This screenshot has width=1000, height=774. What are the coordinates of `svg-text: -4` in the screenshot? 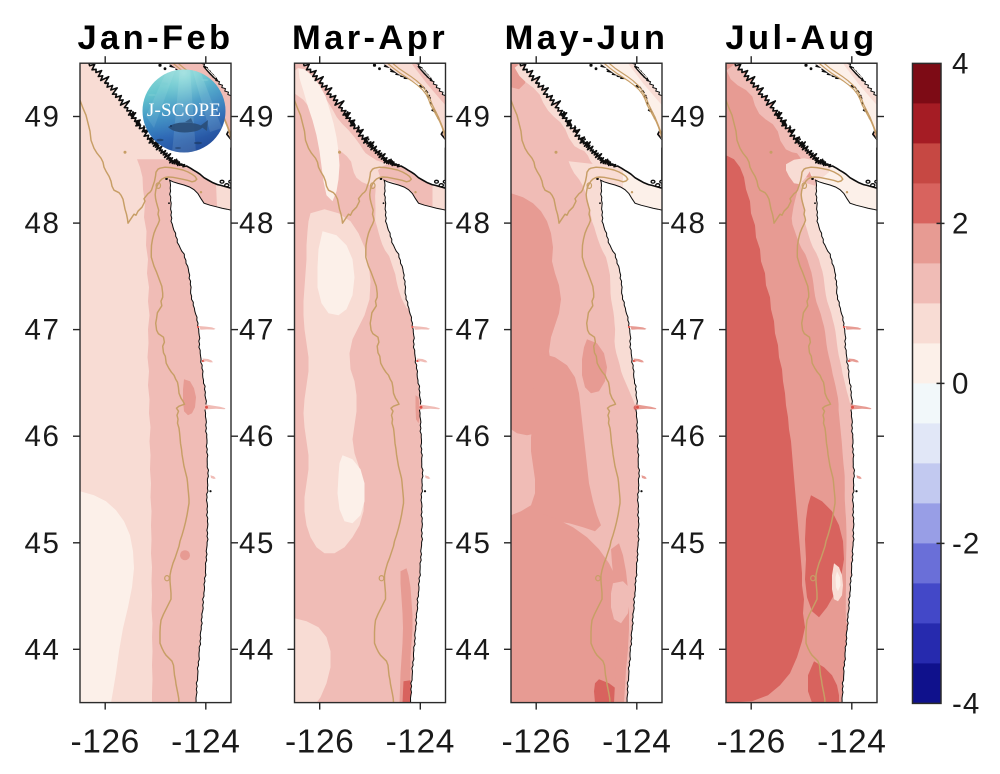 It's located at (966, 703).